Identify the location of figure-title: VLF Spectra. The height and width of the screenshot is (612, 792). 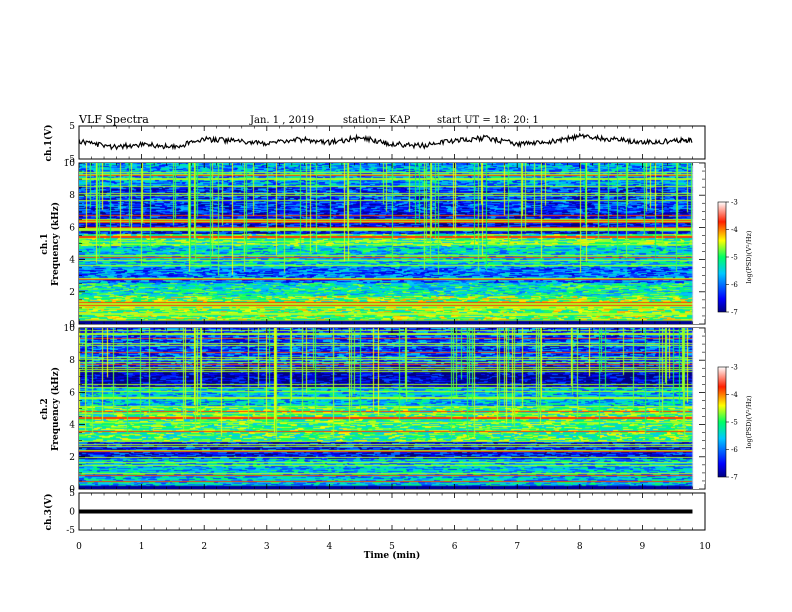
(113, 119).